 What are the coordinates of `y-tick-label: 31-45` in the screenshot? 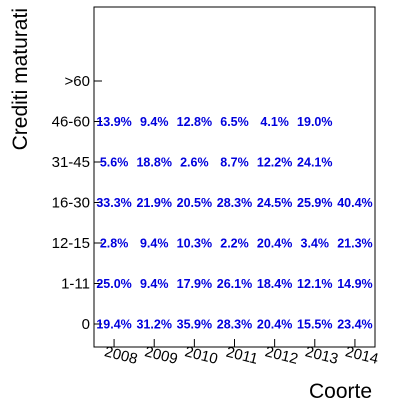 It's located at (71, 162).